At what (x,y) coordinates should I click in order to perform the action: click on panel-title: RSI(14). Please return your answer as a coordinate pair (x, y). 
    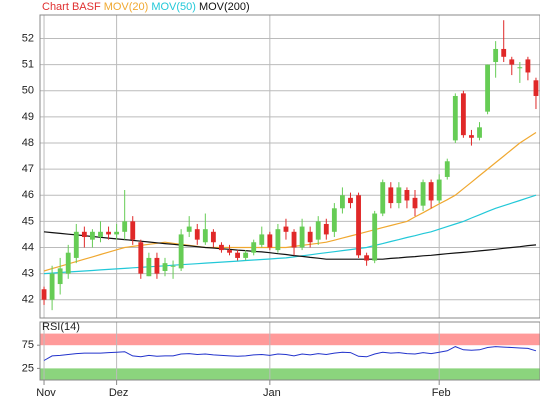
    Looking at the image, I should click on (61, 327).